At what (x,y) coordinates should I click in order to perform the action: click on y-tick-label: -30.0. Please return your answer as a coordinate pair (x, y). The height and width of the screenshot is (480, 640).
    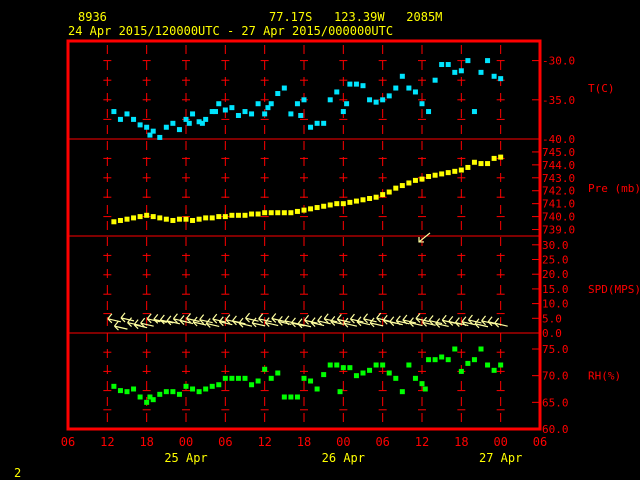
    Looking at the image, I should click on (558, 61).